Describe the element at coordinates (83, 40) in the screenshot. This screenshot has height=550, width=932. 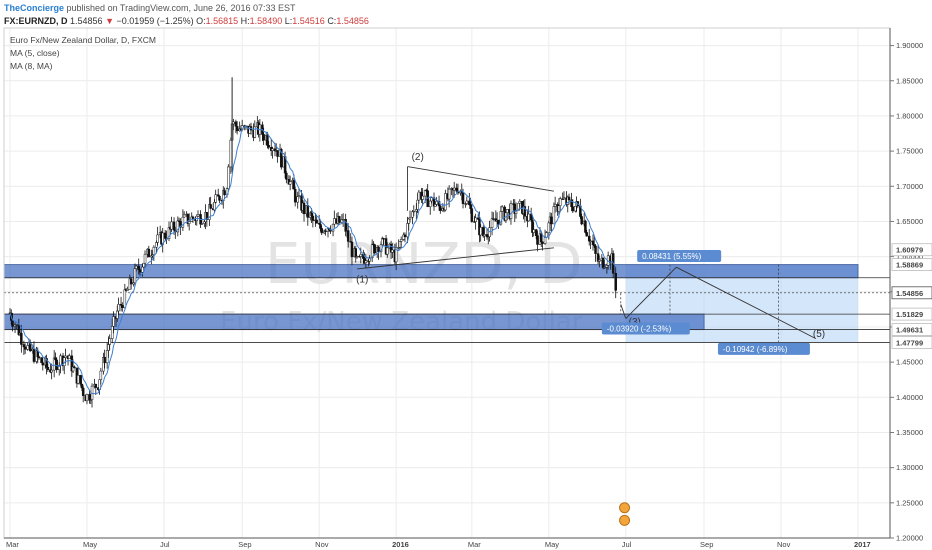
I see `legend-title: Euro Fx/New Zealand Dollar, D, FXCM` at that location.